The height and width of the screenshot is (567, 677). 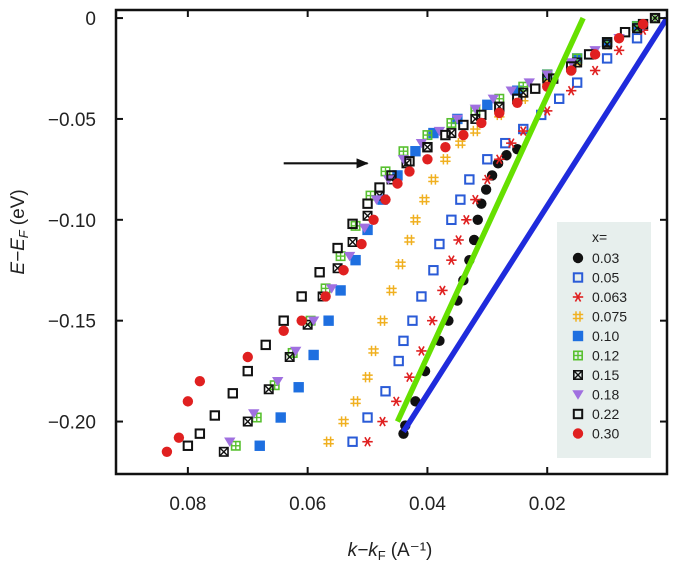 I want to click on x-tick-label: 0.04, so click(x=427, y=504).